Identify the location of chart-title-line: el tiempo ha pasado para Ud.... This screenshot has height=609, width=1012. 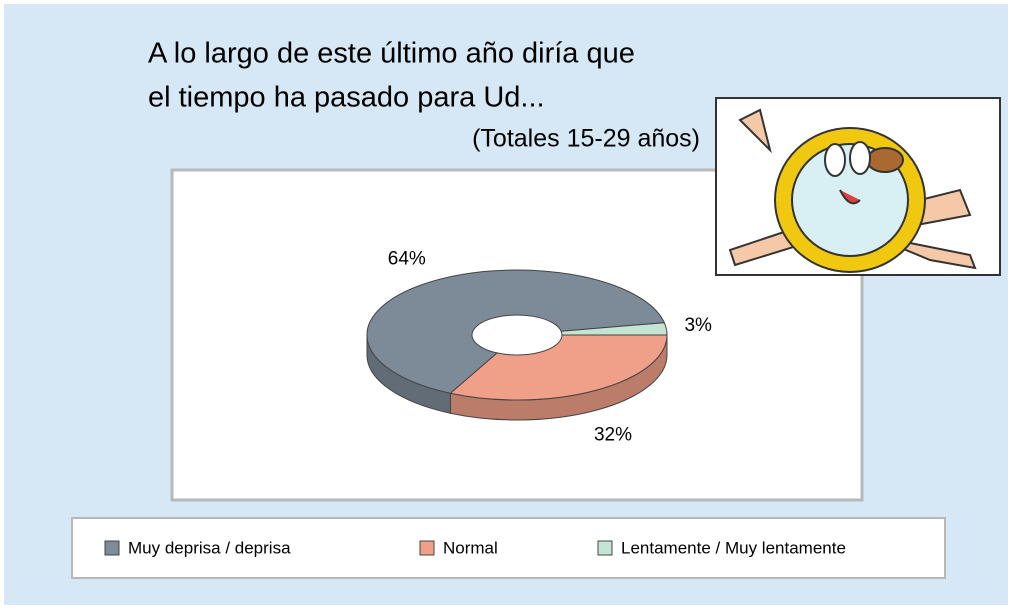
(346, 98).